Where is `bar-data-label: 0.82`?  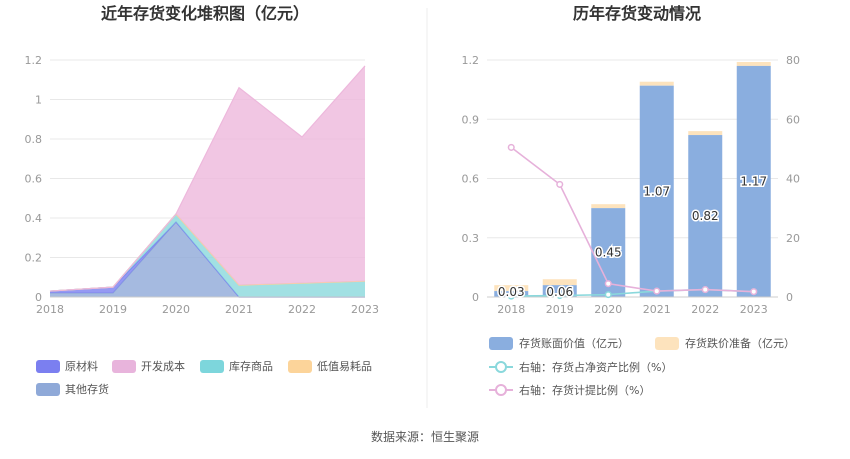
bar-data-label: 0.82 is located at coordinates (705, 216).